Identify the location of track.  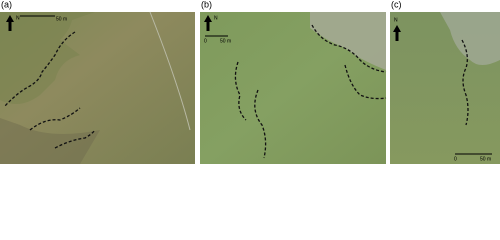
(170, 71).